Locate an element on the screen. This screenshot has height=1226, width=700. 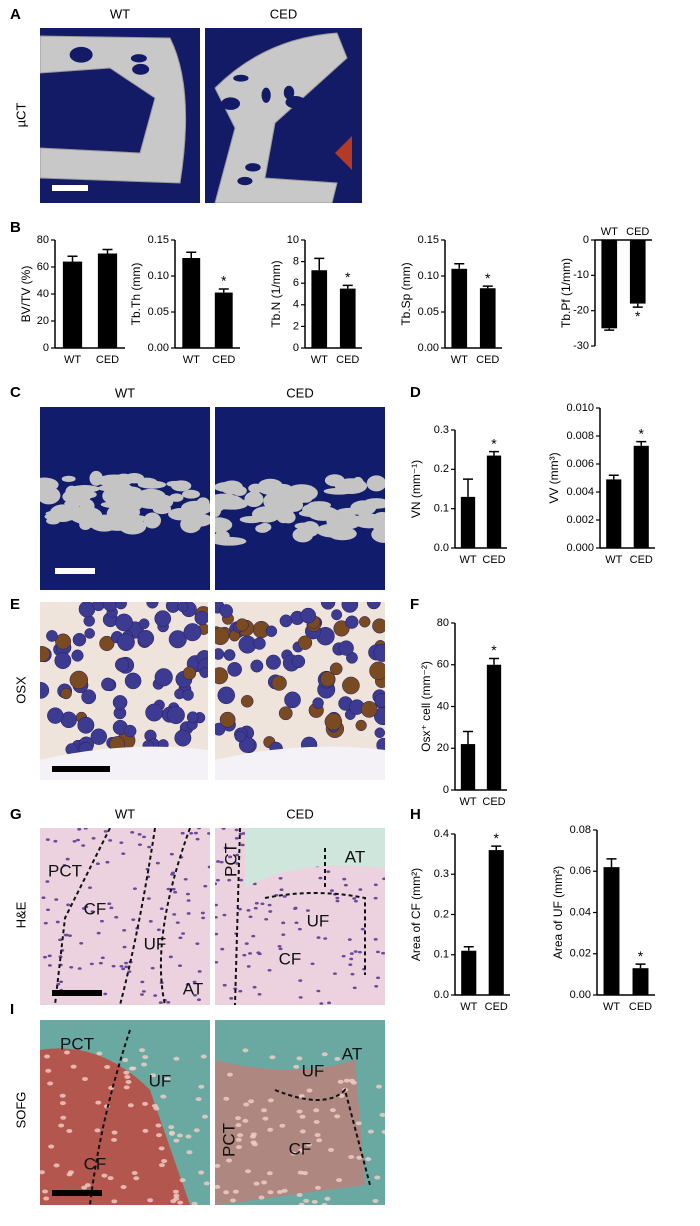
y-tick-label: 2 is located at coordinates (296, 326).